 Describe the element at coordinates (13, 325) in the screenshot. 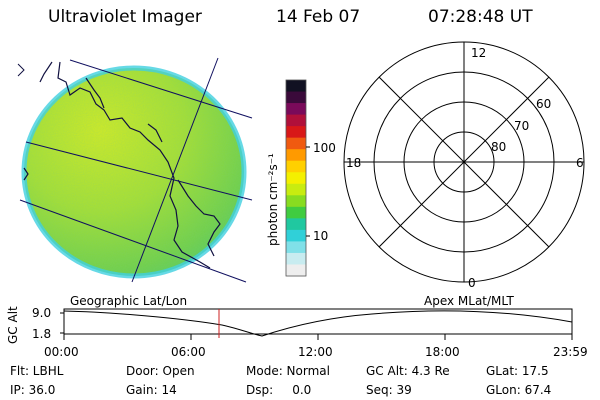

I see `timeline-axis-title: GC Alt` at that location.